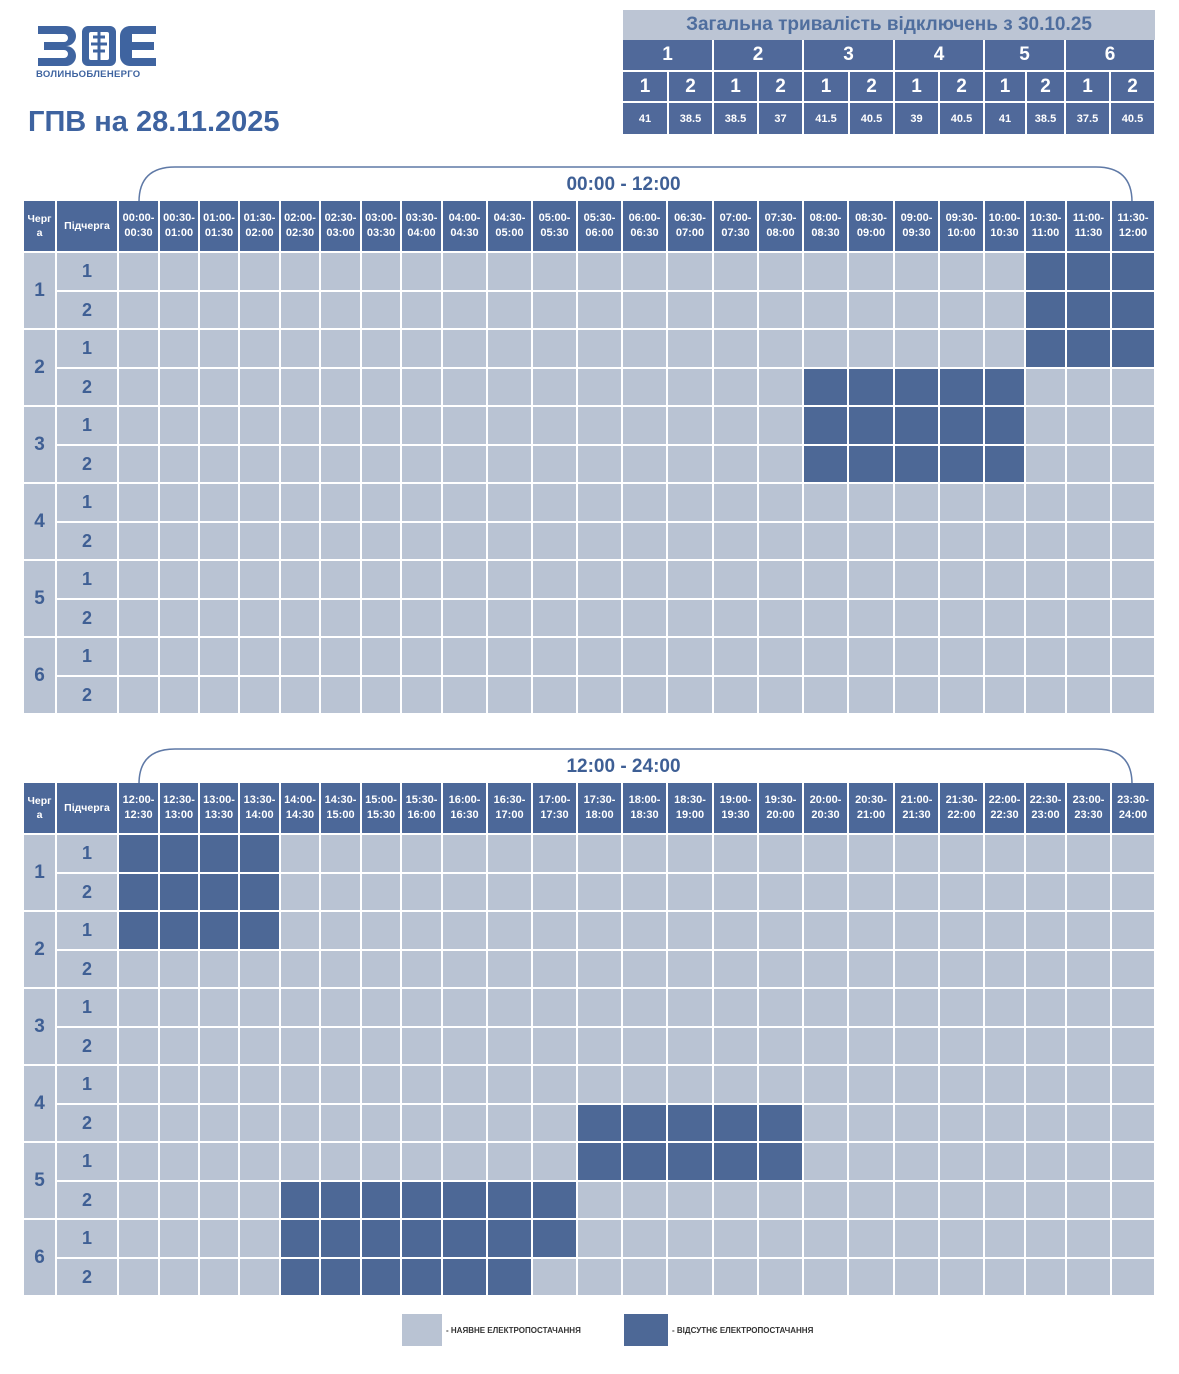 The height and width of the screenshot is (1374, 1179). Describe the element at coordinates (219, 218) in the screenshot. I see `time-slot-line: 01:00-` at that location.